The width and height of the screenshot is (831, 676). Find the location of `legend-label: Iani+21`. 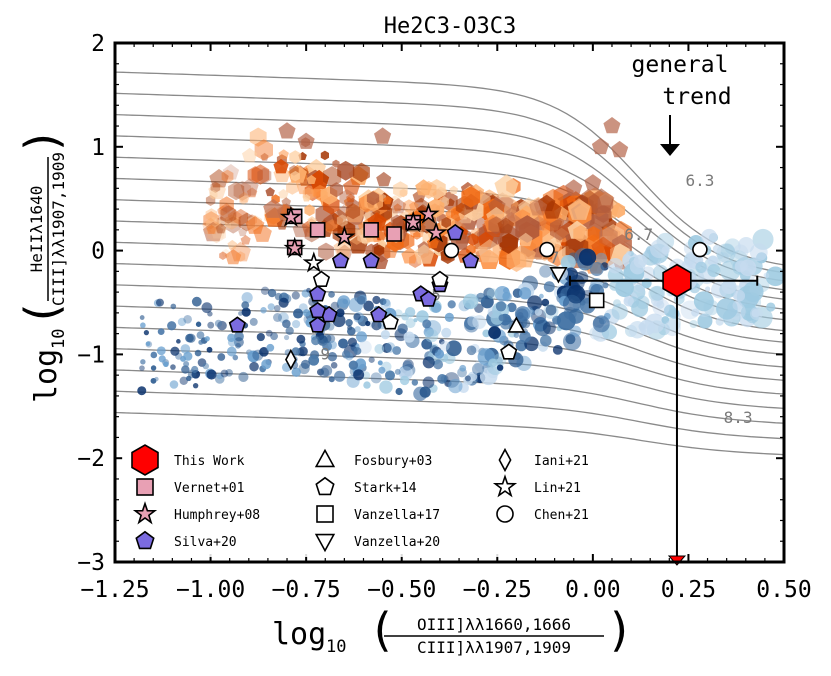

legend-label: Iani+21 is located at coordinates (561, 461).